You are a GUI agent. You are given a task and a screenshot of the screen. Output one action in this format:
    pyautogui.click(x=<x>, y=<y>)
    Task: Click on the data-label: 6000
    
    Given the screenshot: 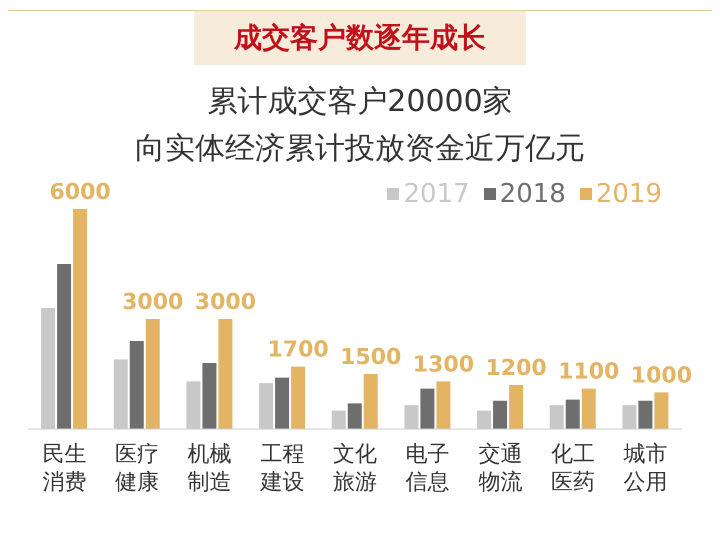 What is the action you would take?
    pyautogui.click(x=80, y=192)
    